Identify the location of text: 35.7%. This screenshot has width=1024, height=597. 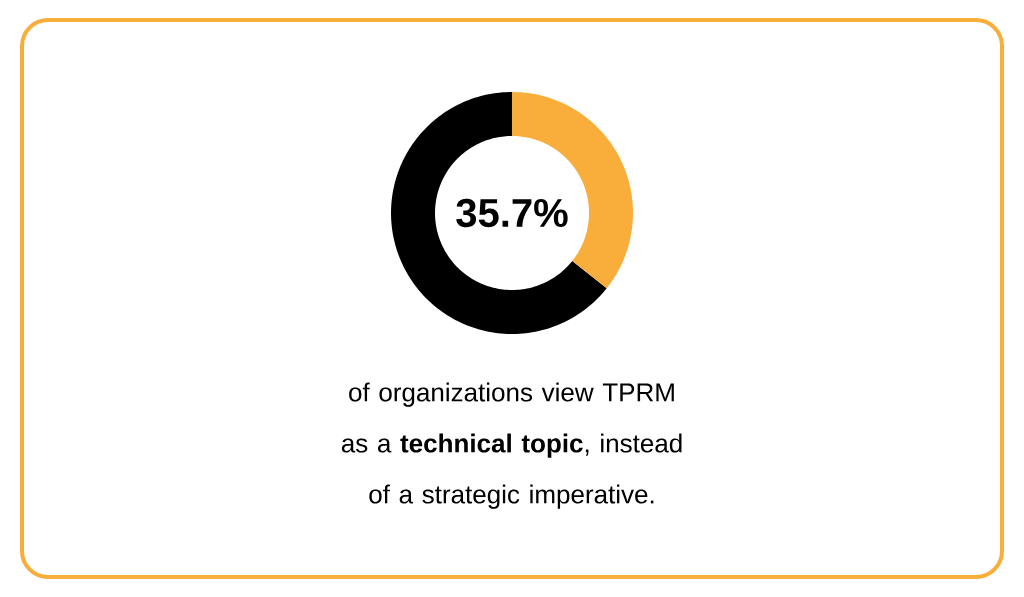
(512, 213).